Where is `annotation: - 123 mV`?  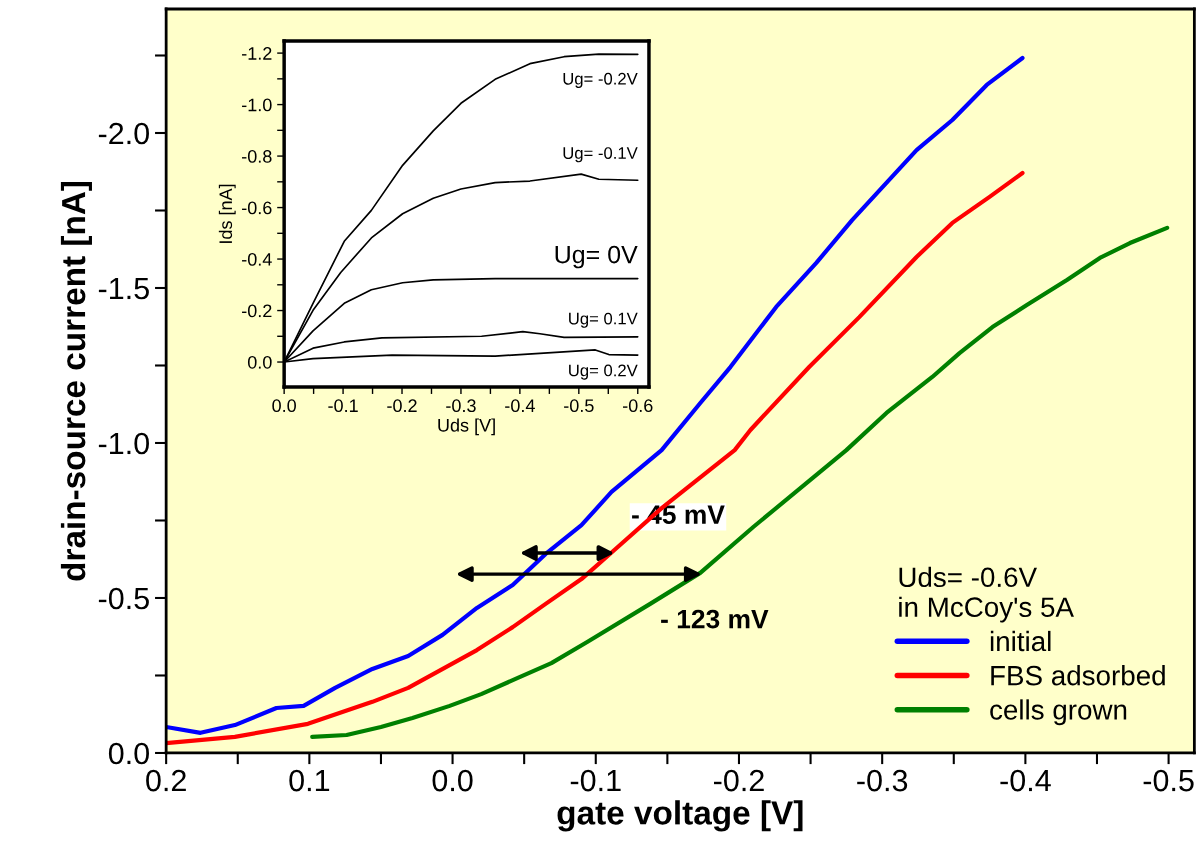
annotation: - 123 mV is located at coordinates (715, 619).